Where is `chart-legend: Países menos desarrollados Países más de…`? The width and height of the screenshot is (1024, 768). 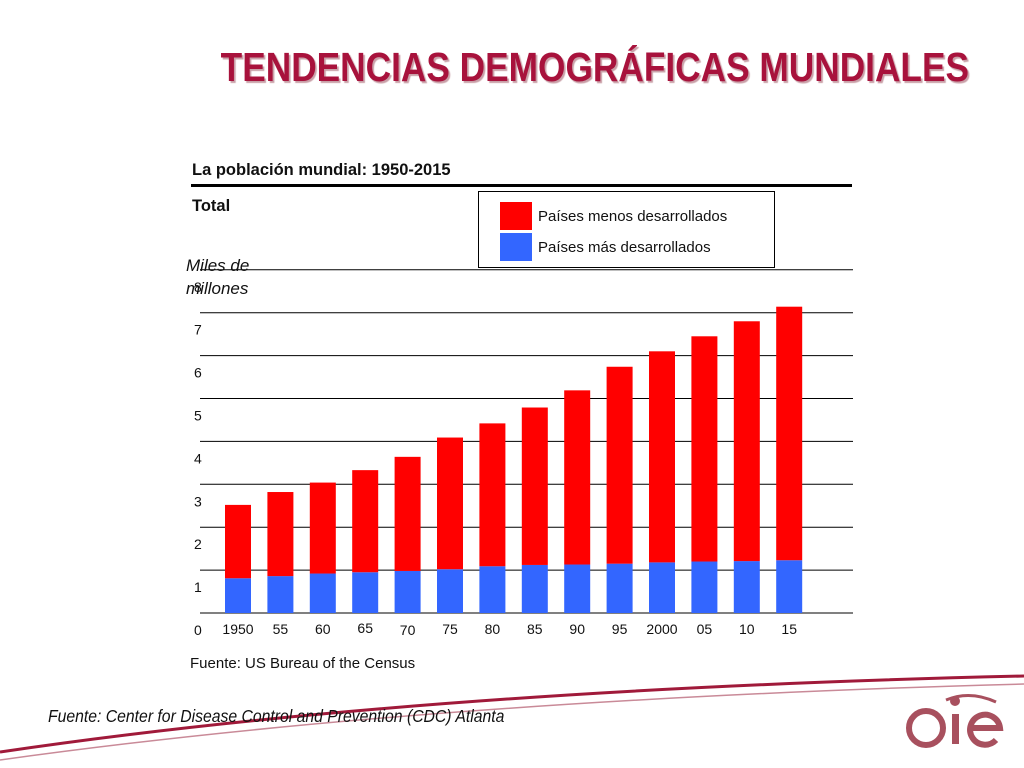
chart-legend: Países menos desarrollados Países más de… is located at coordinates (626, 229).